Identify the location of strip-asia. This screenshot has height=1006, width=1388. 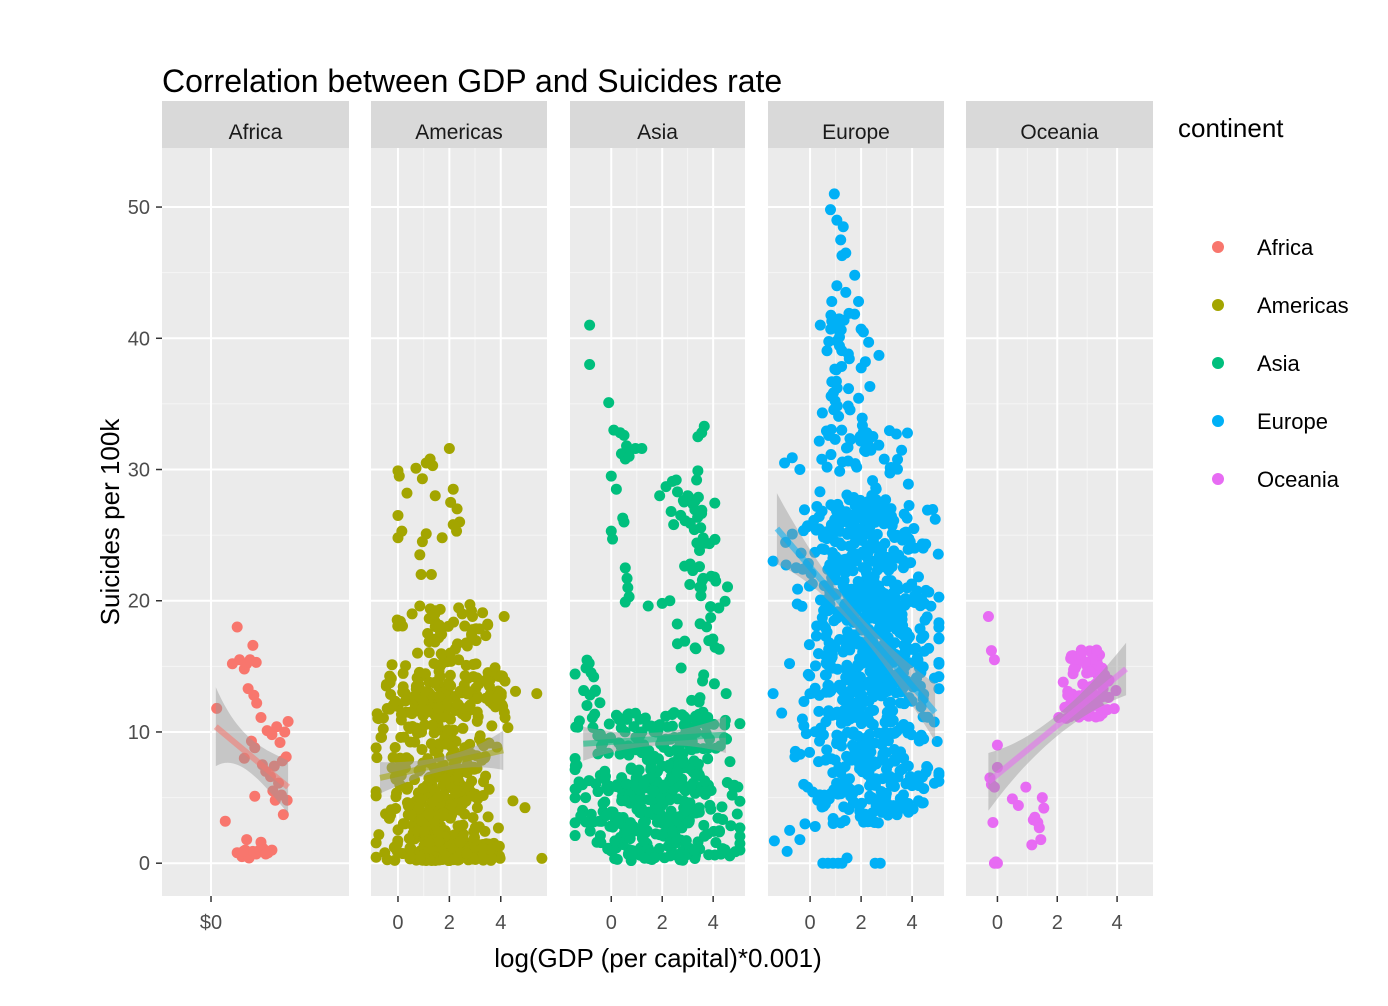
(657, 124).